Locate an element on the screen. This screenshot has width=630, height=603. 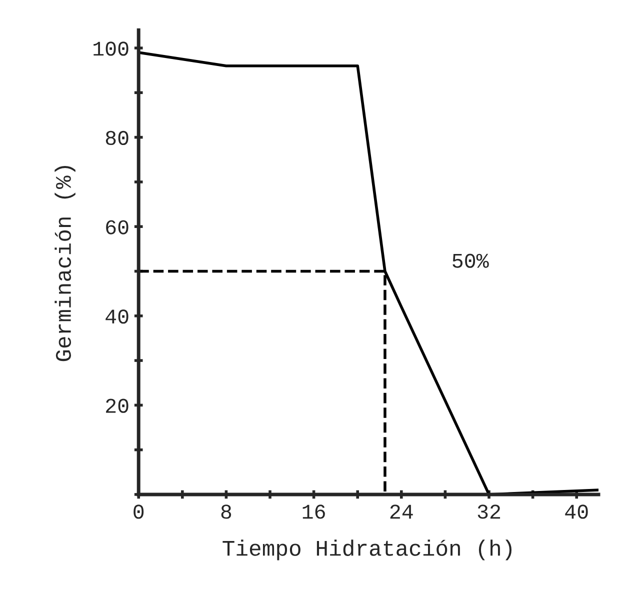
x-tick-label: 8 is located at coordinates (226, 511).